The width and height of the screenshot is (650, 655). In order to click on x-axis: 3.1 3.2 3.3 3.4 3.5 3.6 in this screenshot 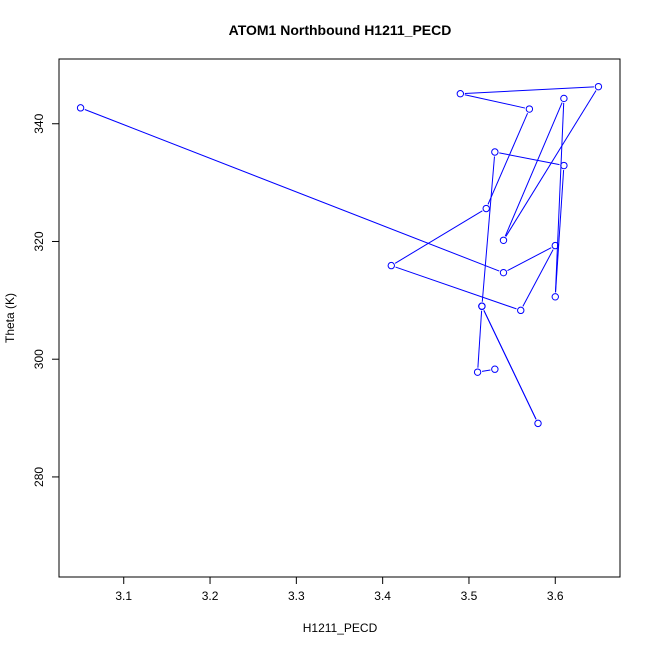, I will do `click(339, 590)`.